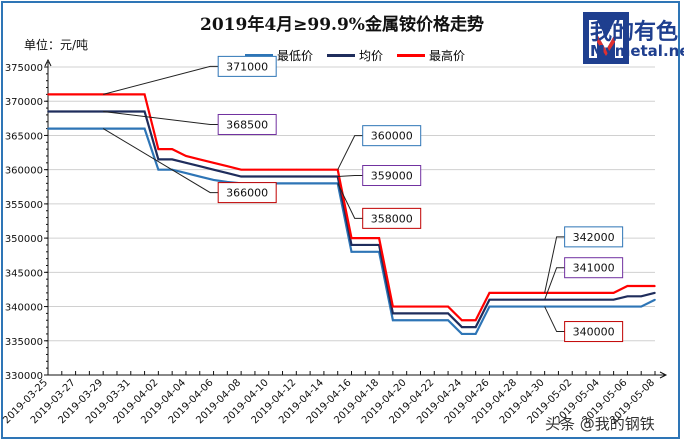  Describe the element at coordinates (24, 342) in the screenshot. I see `y-tick-label: 335000` at that location.